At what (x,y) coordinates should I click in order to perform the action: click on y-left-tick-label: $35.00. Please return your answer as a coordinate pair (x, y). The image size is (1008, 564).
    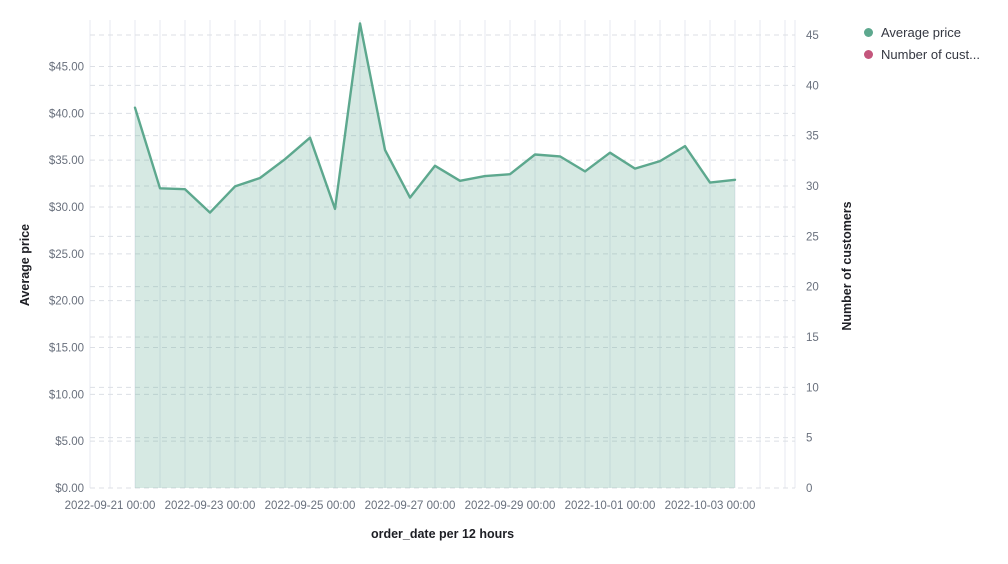
    Looking at the image, I should click on (66, 161).